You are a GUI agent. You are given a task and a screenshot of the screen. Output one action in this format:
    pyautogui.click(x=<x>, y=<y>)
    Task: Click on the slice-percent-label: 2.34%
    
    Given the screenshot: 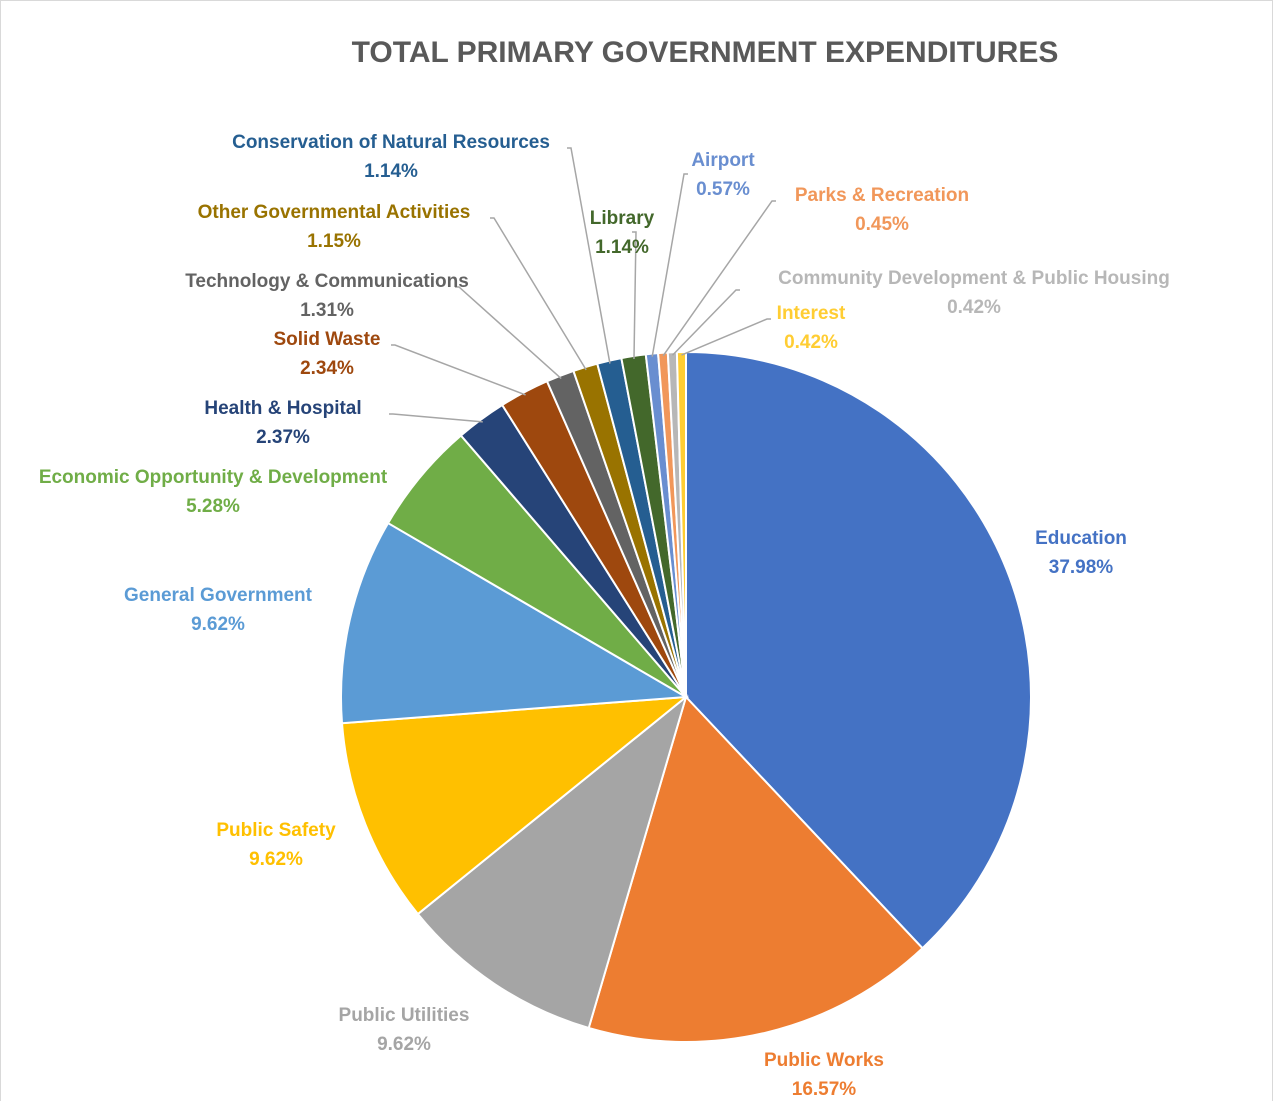 What is the action you would take?
    pyautogui.click(x=327, y=368)
    